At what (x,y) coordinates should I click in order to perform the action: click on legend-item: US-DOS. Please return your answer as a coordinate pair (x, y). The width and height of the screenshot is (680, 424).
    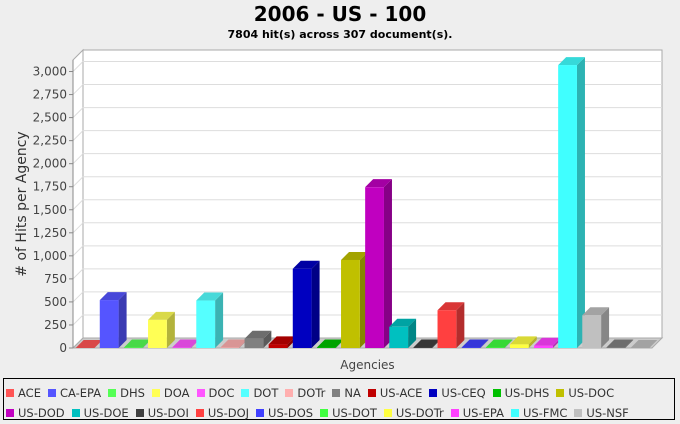
    Looking at the image, I should click on (284, 413).